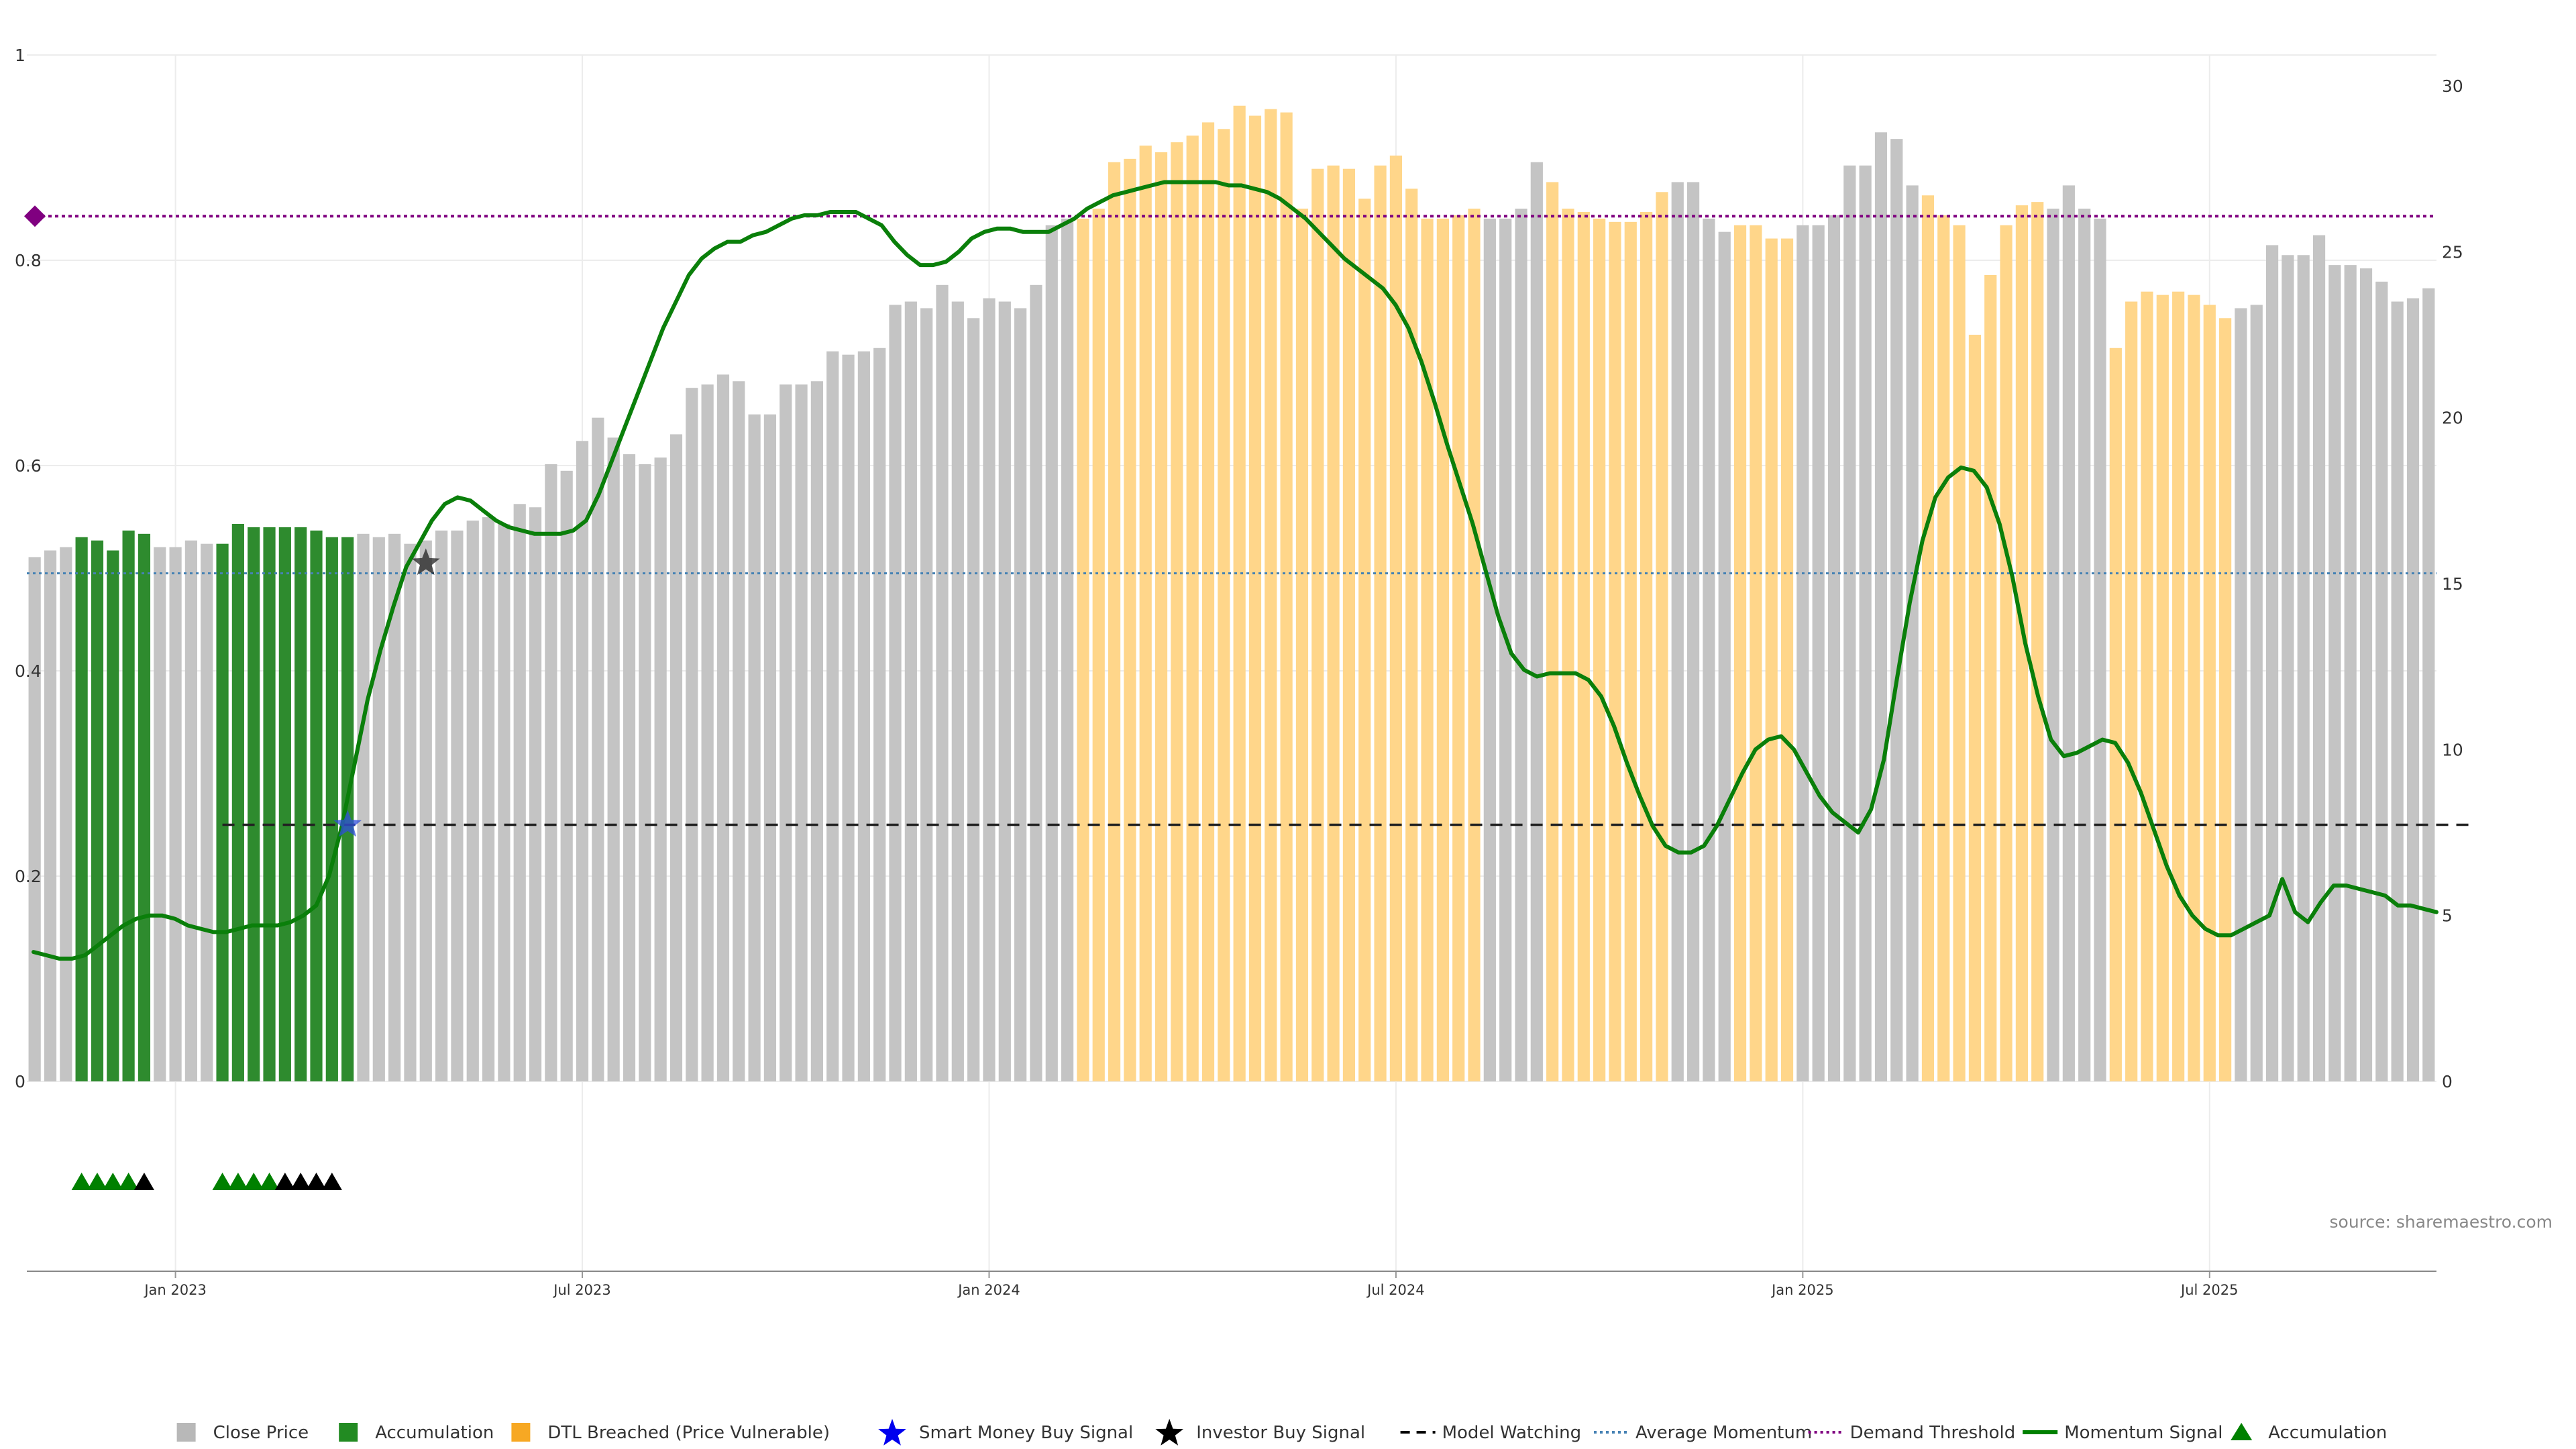  I want to click on demand-threshold-marker, so click(35, 216).